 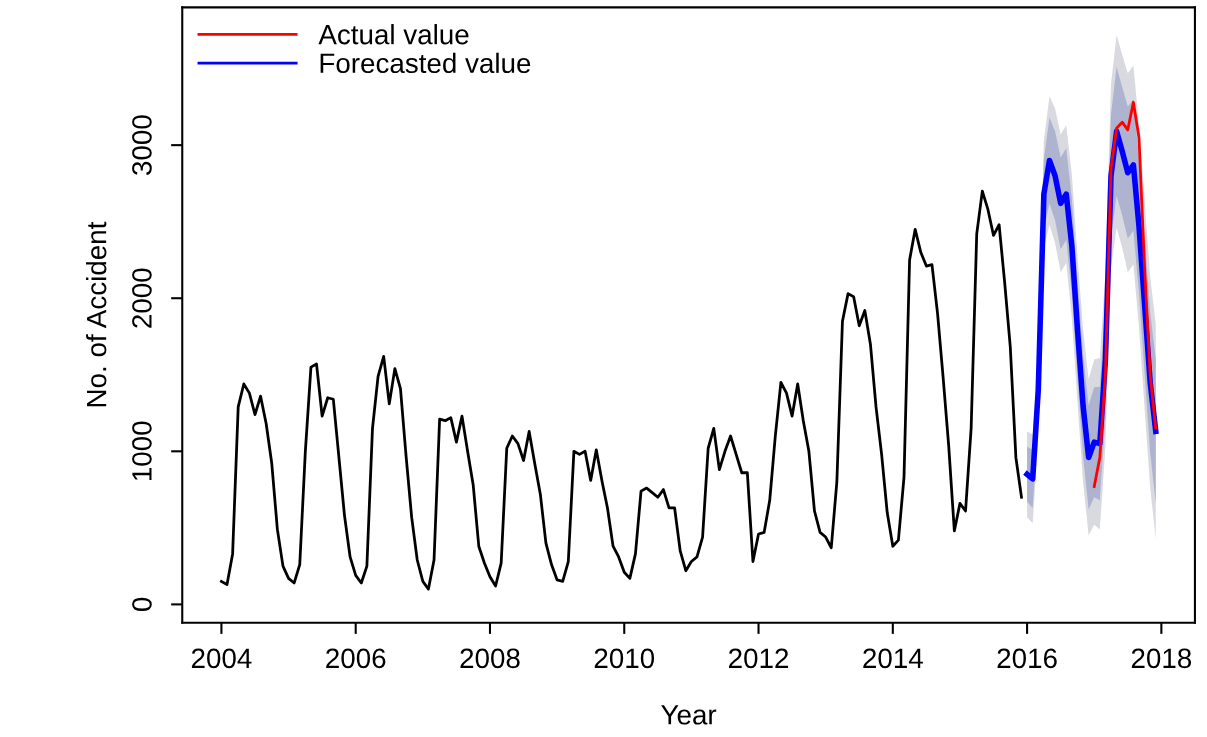 What do you see at coordinates (759, 658) in the screenshot?
I see `x-tick-label: 2012` at bounding box center [759, 658].